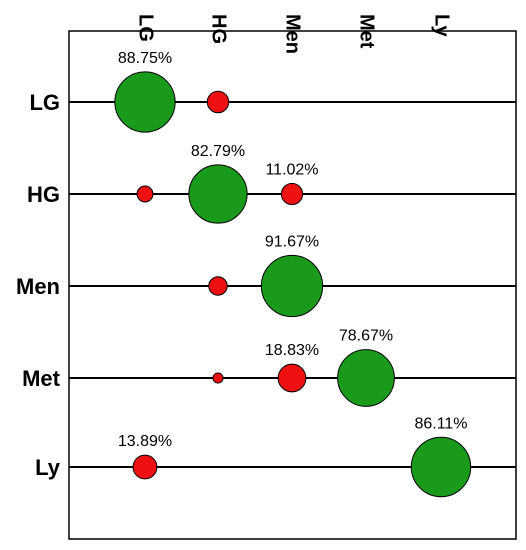  I want to click on bubble-met-met, so click(366, 378).